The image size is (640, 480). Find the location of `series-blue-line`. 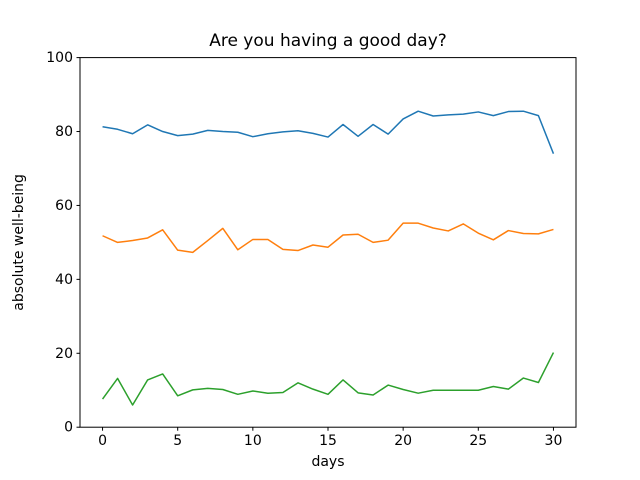

series-blue-line is located at coordinates (328, 132).